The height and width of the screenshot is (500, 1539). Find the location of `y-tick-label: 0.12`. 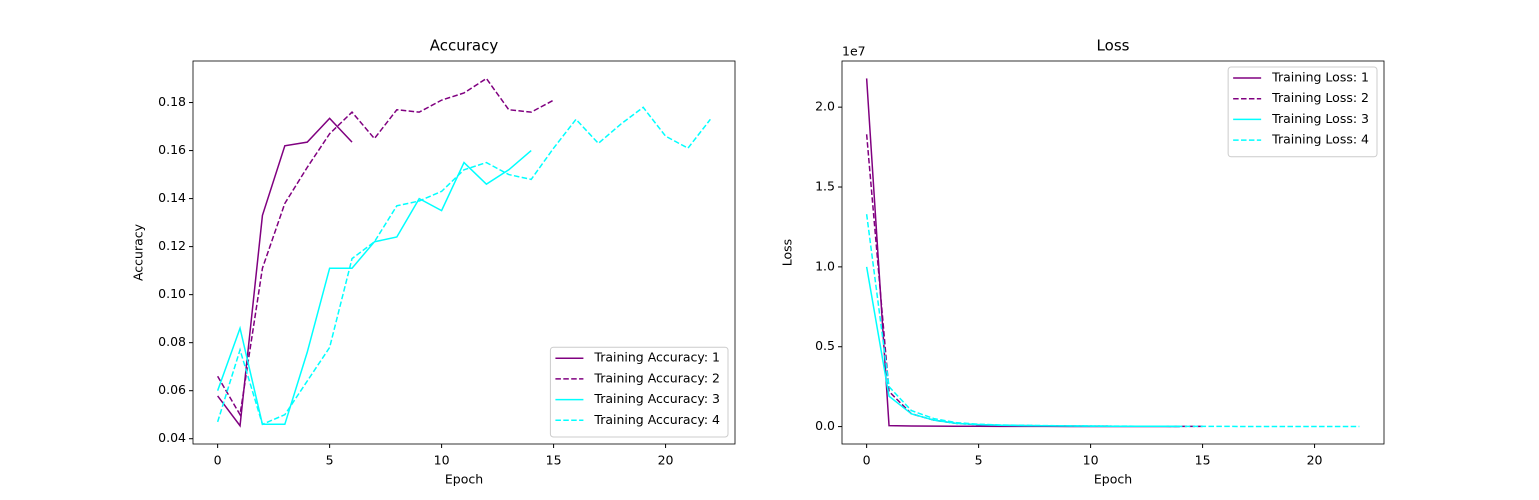

y-tick-label: 0.12 is located at coordinates (172, 245).